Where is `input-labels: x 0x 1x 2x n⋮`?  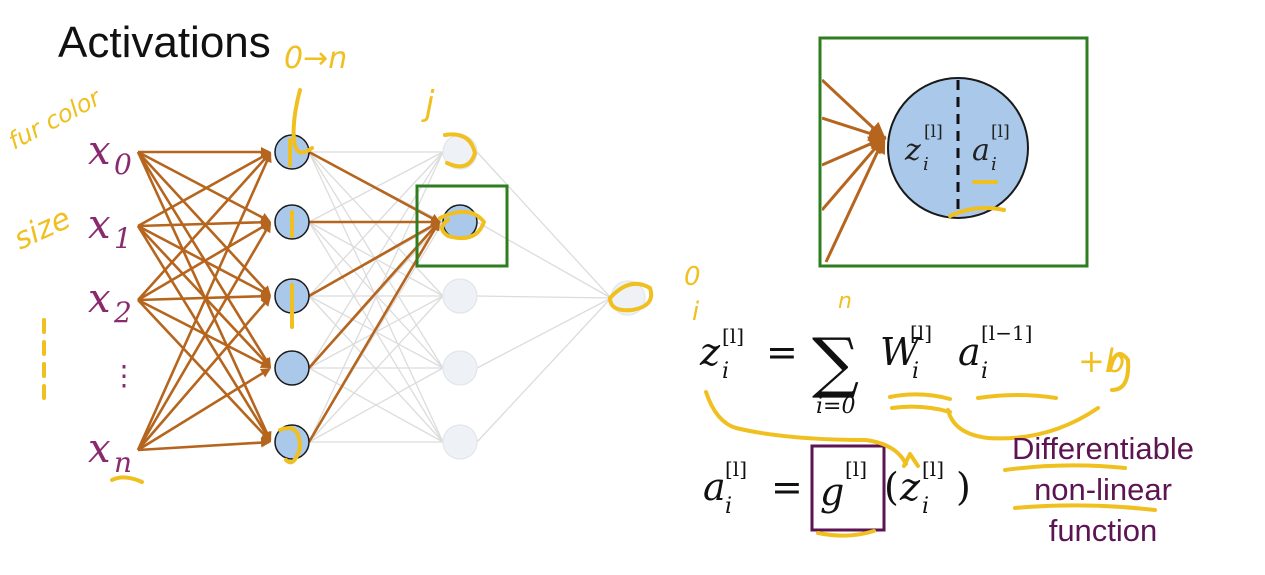
input-labels: x 0x 1x 2x n⋮ is located at coordinates (113, 303).